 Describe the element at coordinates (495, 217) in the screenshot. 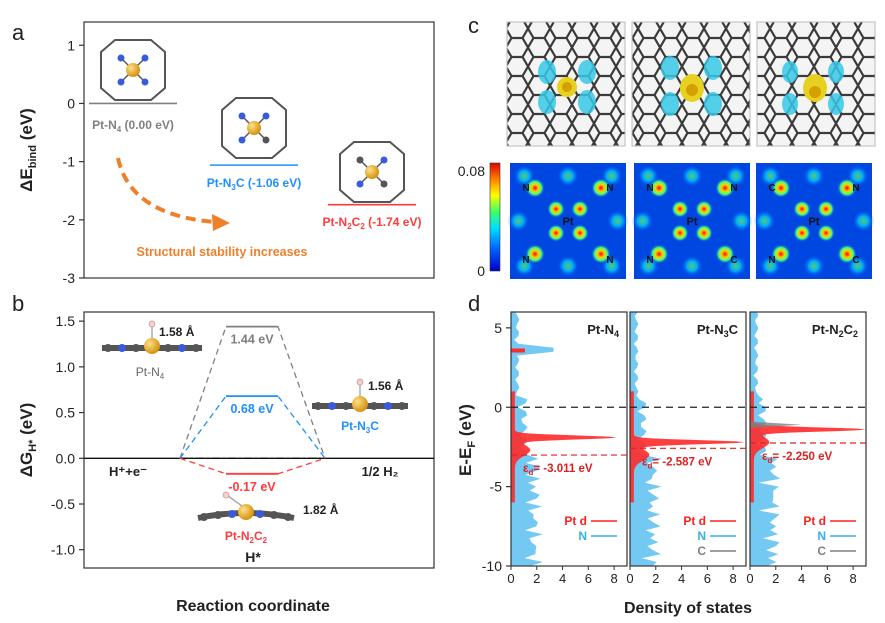

I see `colorbar` at that location.